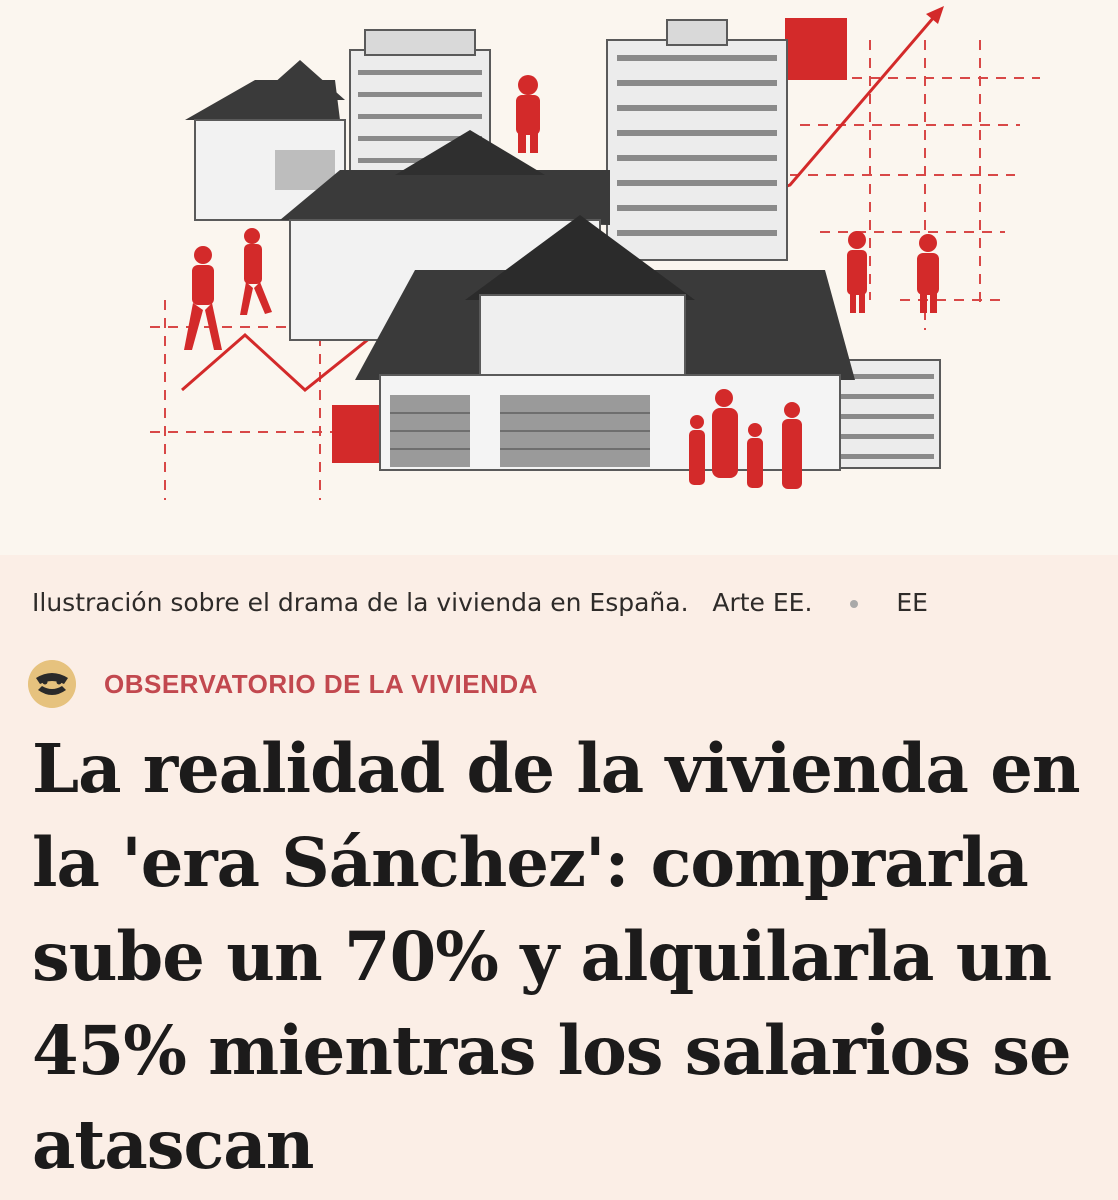  I want to click on caption-credit: Arte EE., so click(762, 602).